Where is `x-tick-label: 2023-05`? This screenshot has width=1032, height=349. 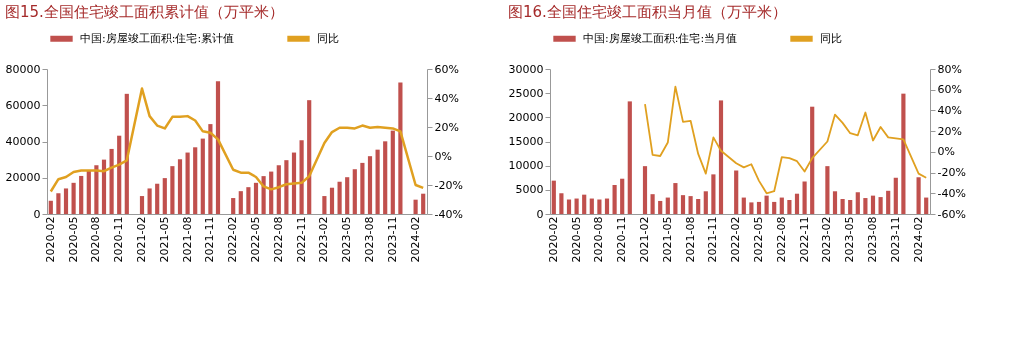
x-tick-label: 2023-05 is located at coordinates (850, 239).